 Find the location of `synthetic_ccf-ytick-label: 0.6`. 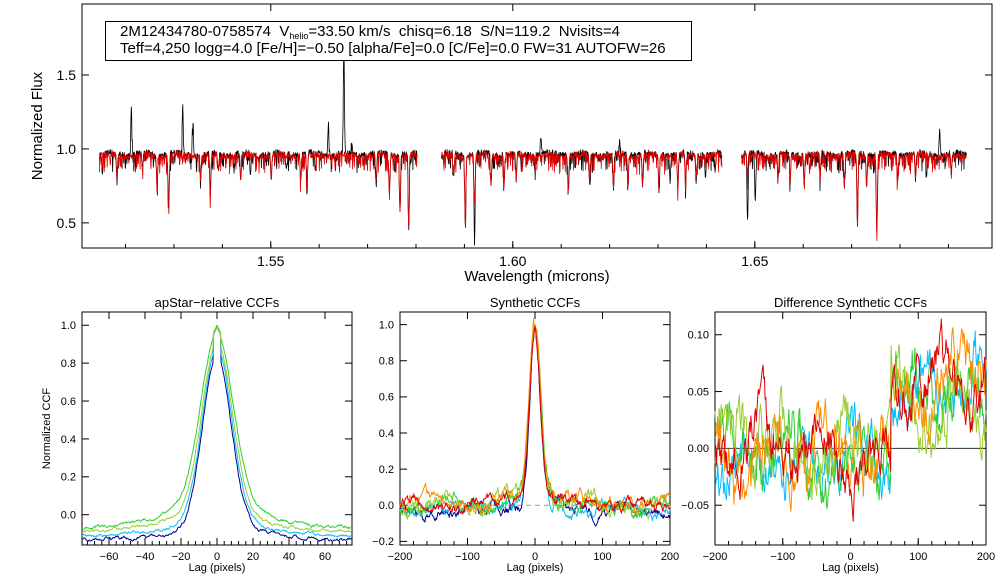

synthetic_ccf-ytick-label: 0.6 is located at coordinates (386, 398).